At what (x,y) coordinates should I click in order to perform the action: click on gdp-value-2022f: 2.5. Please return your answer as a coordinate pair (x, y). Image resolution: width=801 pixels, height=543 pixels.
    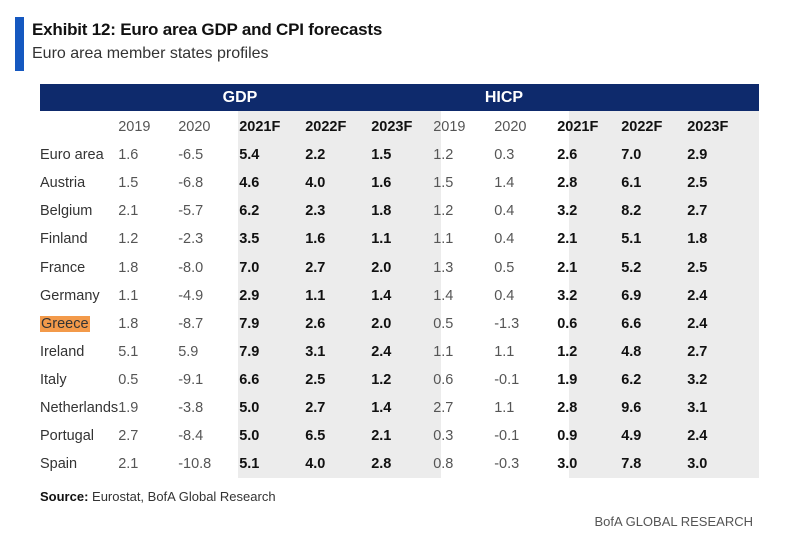
    Looking at the image, I should click on (315, 379).